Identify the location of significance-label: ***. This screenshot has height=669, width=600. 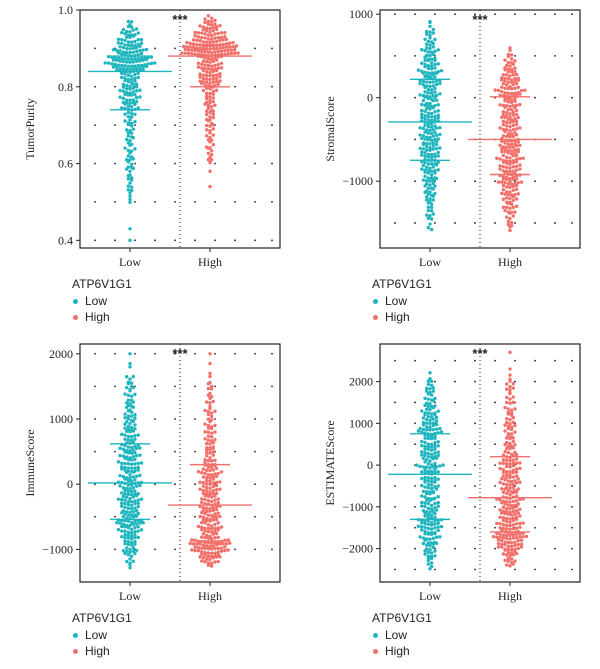
(480, 19).